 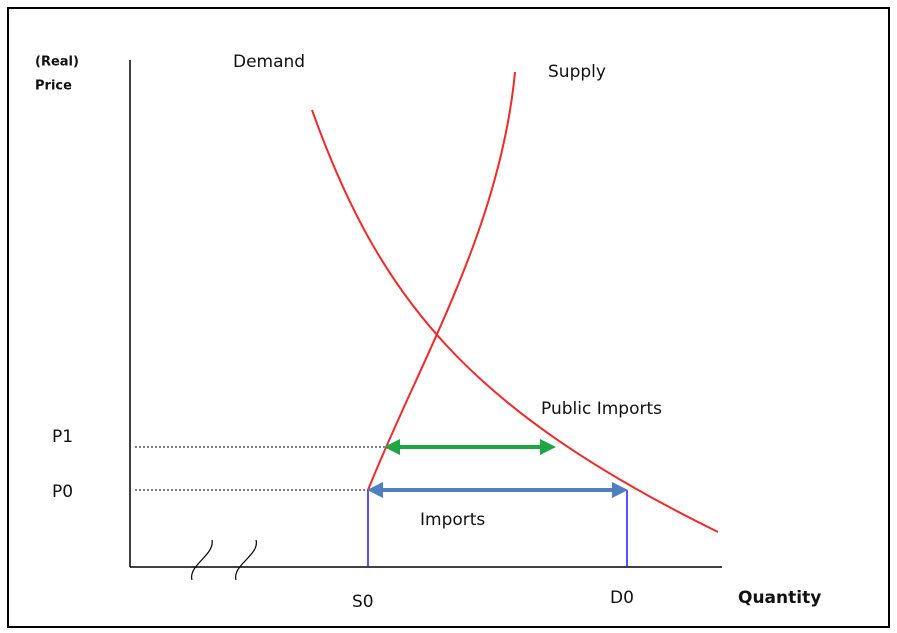 I want to click on imports-label: Imports, so click(x=452, y=520).